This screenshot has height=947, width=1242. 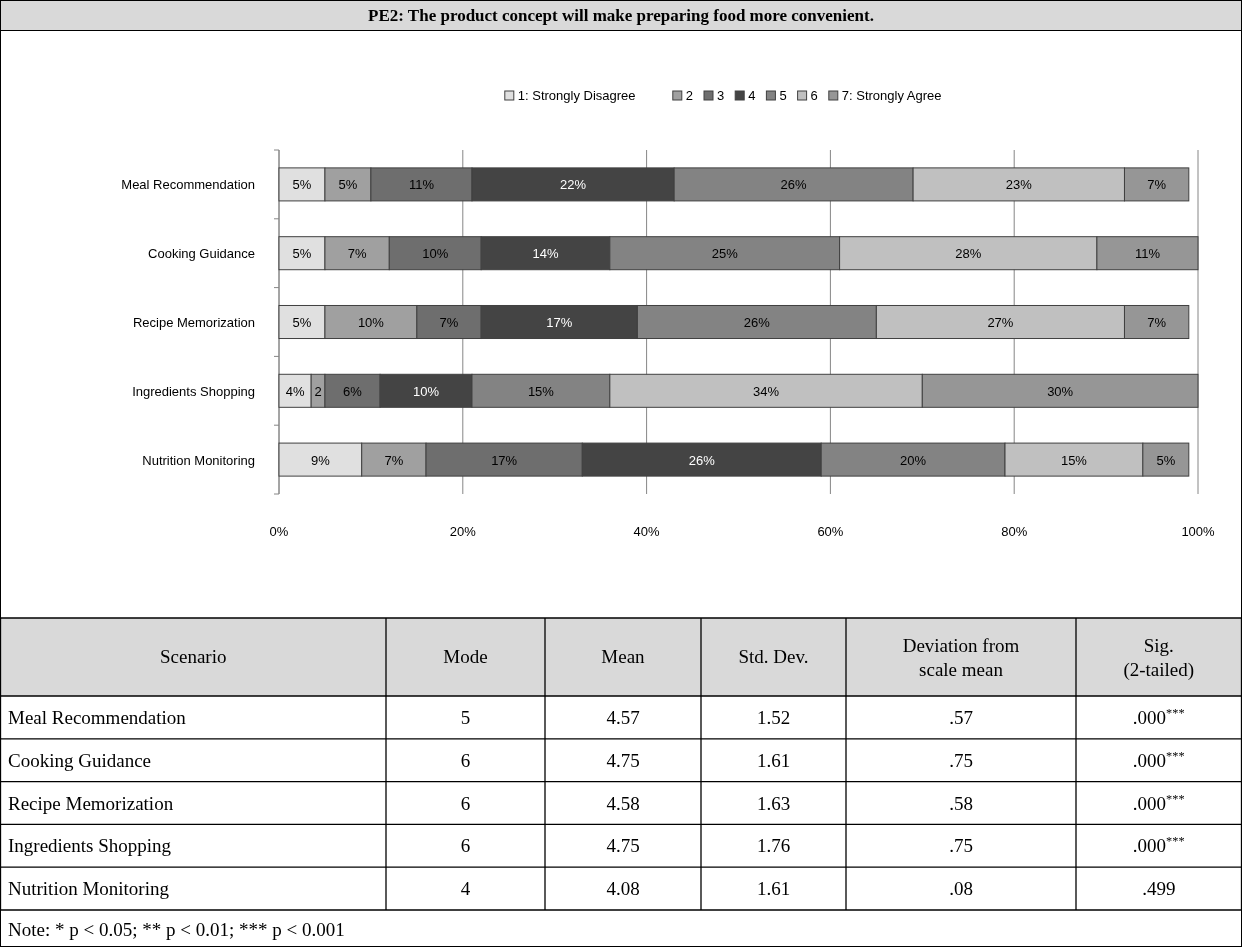 What do you see at coordinates (621, 15) in the screenshot?
I see `chart-title: PE2: The product concept will make preparing food more convenient.` at bounding box center [621, 15].